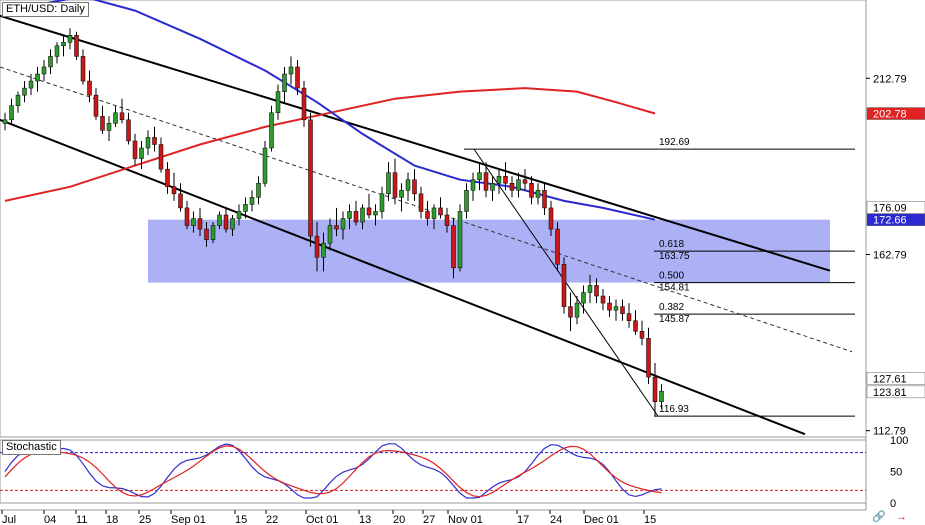 The height and width of the screenshot is (525, 925). I want to click on link-icon: 🔗, so click(879, 517).